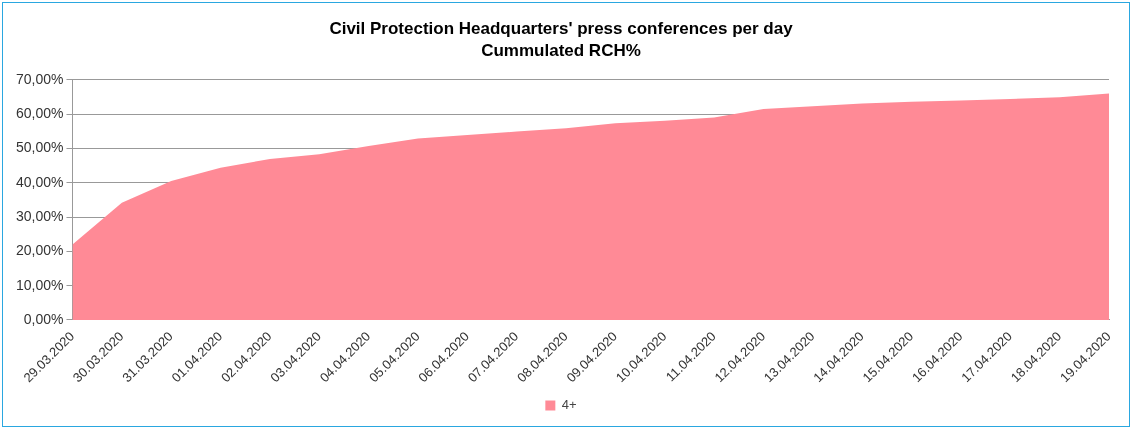 This screenshot has width=1136, height=431. I want to click on y-tick-label: 0,00%, so click(43, 318).